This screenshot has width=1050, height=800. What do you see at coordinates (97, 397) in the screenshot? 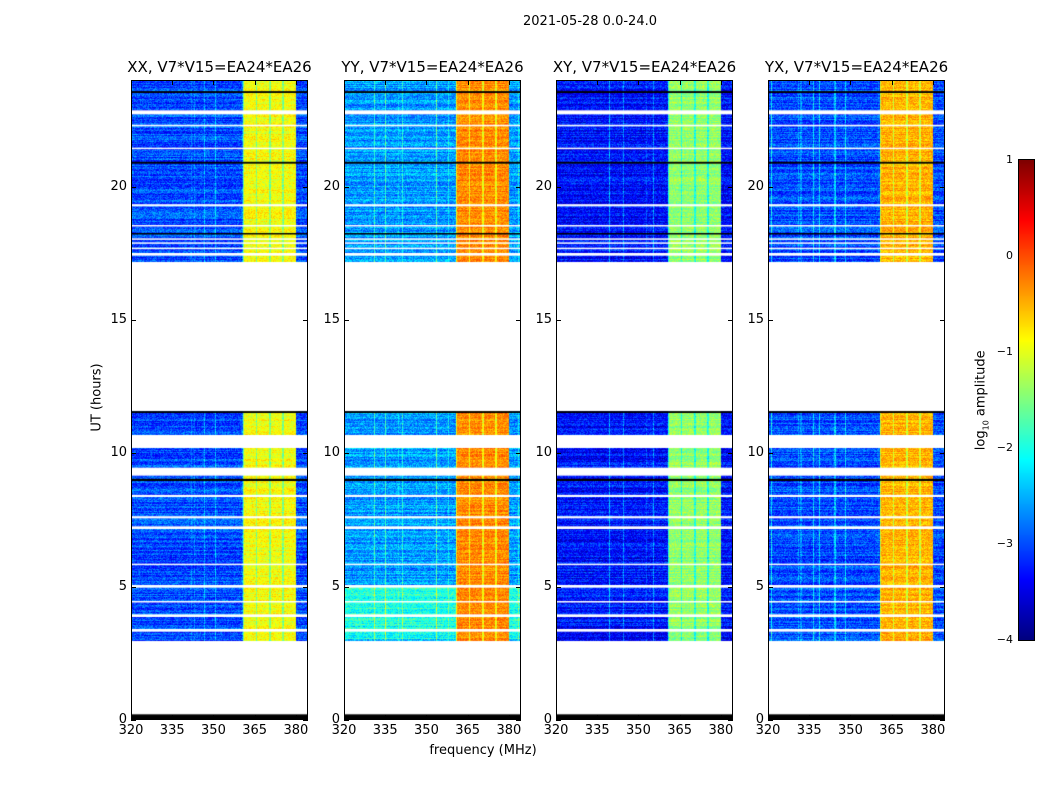
I see `y-axis-label: UT (hours)` at bounding box center [97, 397].